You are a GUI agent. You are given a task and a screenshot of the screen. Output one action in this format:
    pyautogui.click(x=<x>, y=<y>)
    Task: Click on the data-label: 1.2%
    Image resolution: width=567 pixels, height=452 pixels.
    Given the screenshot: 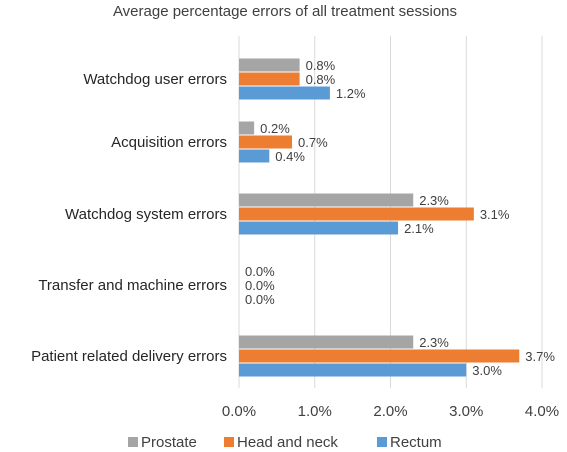 What is the action you would take?
    pyautogui.click(x=351, y=93)
    